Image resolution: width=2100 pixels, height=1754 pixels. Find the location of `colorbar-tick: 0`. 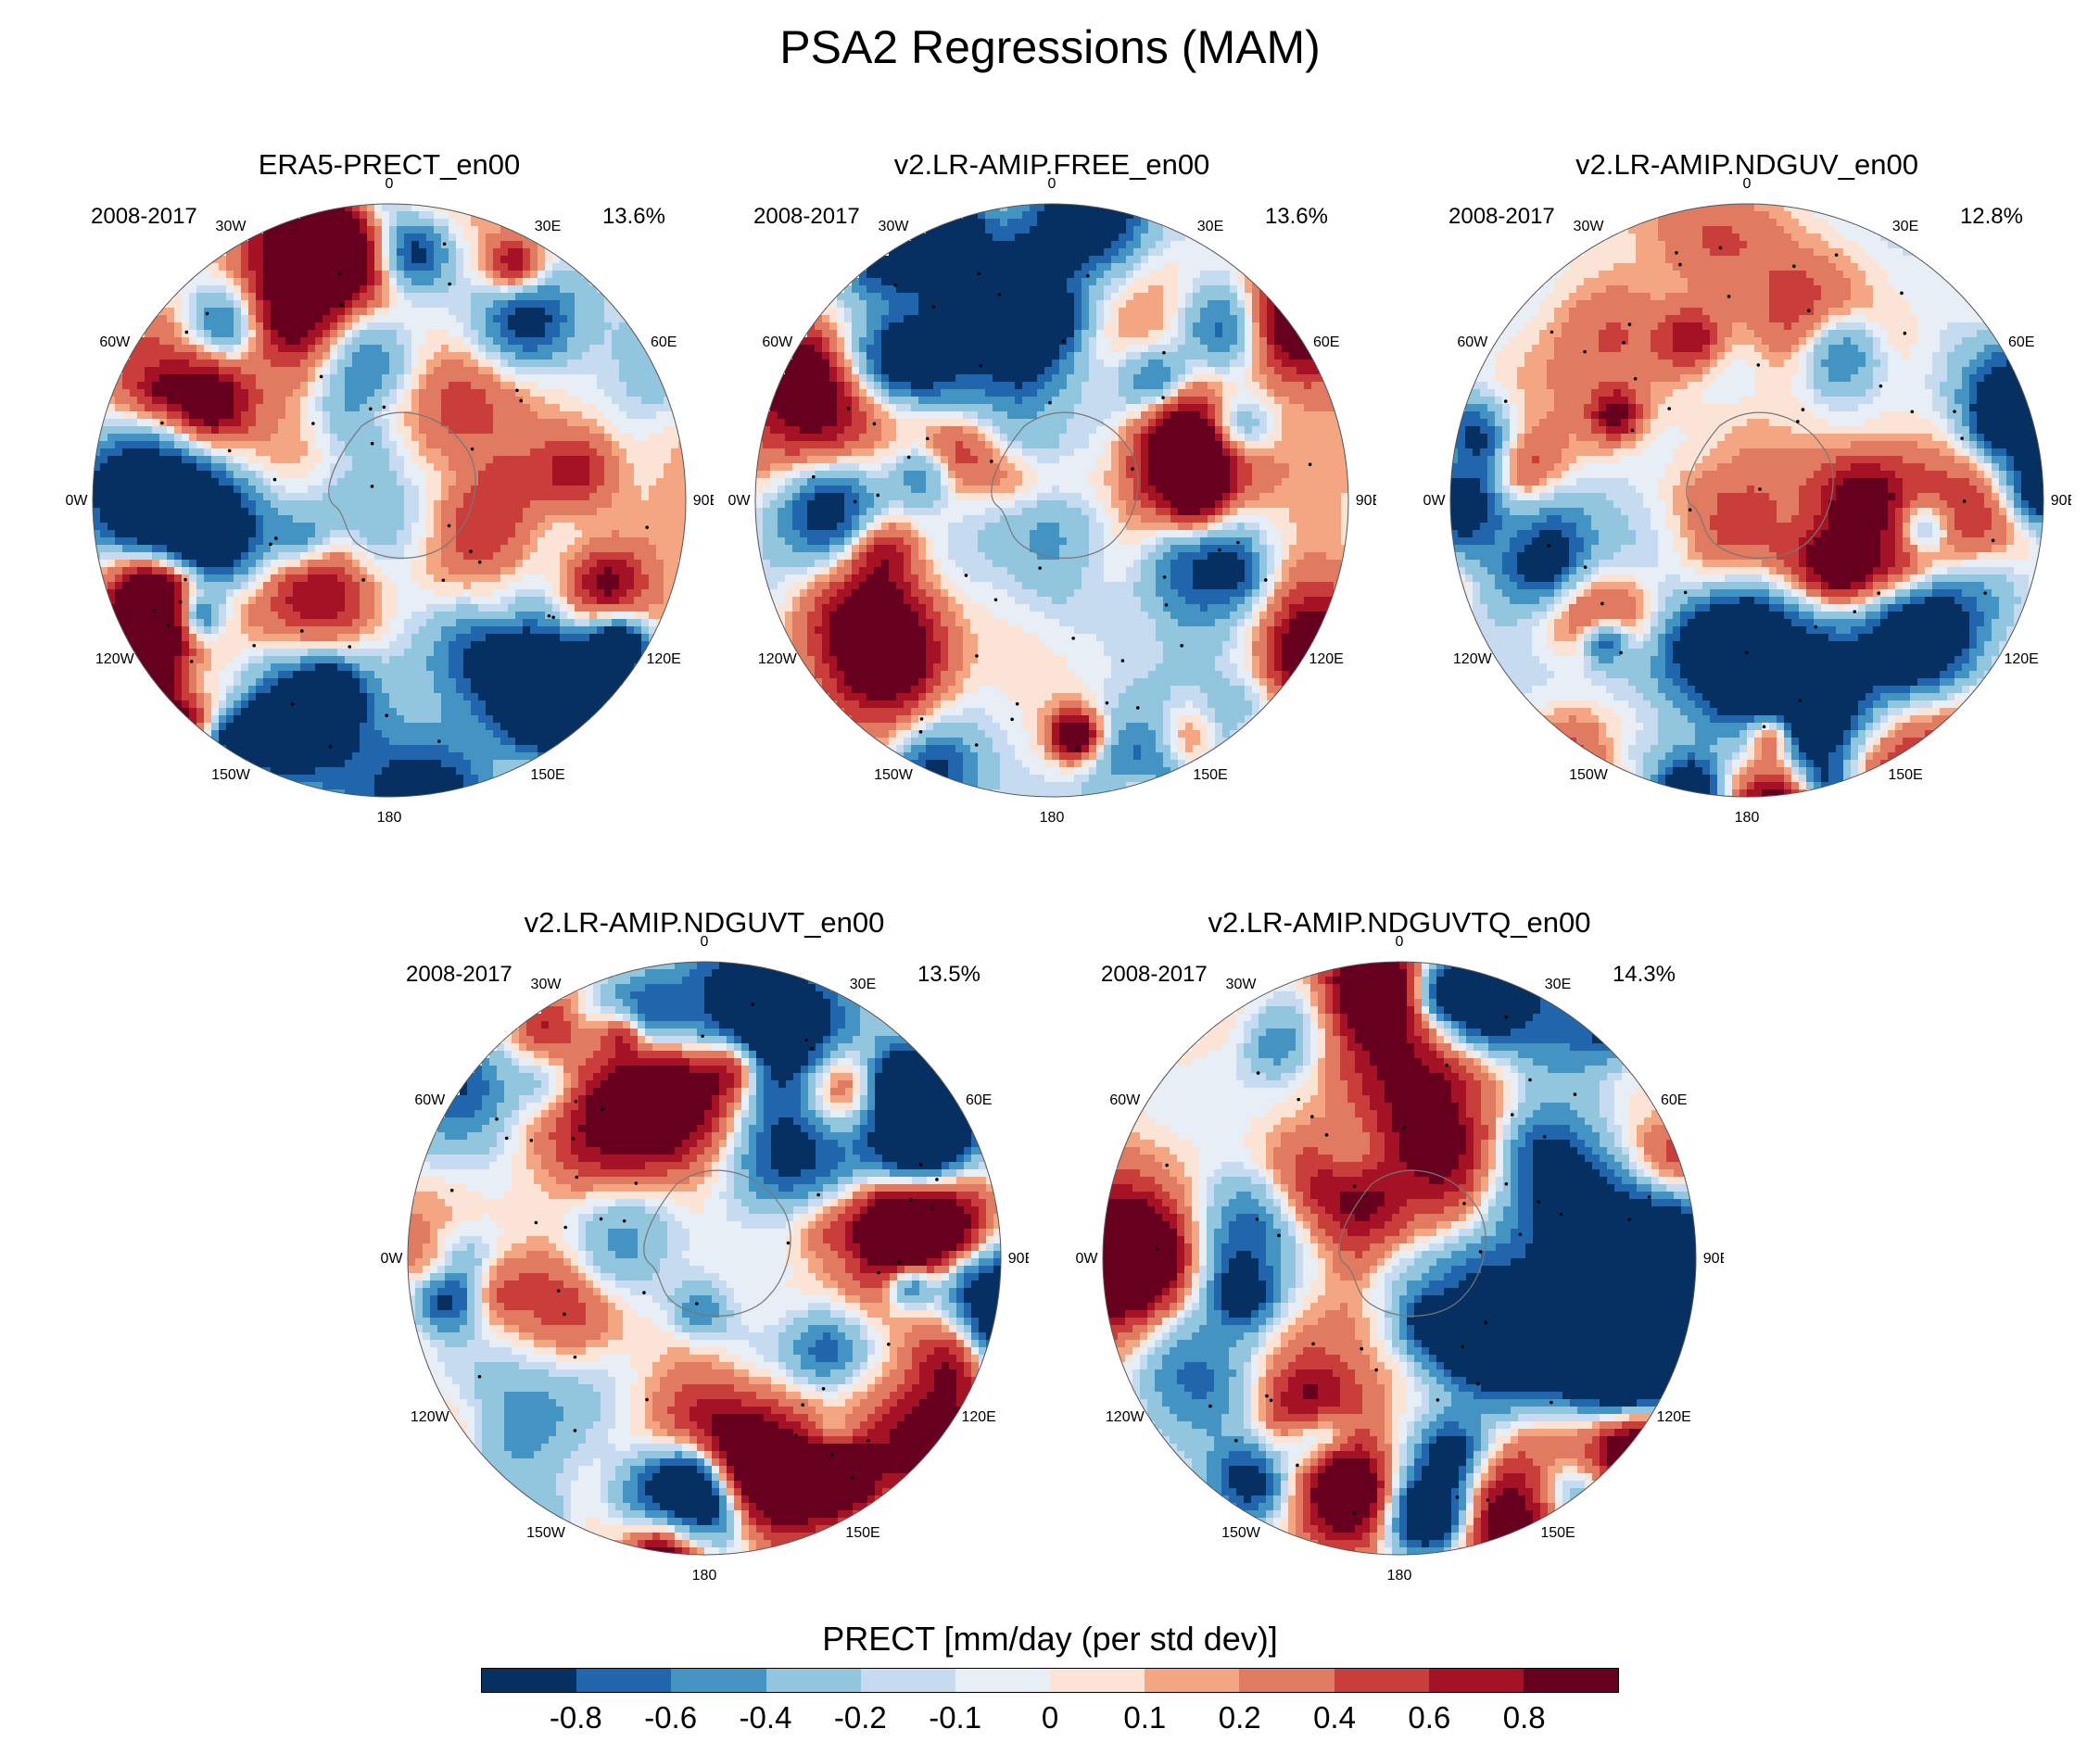

colorbar-tick: 0 is located at coordinates (1050, 1717).